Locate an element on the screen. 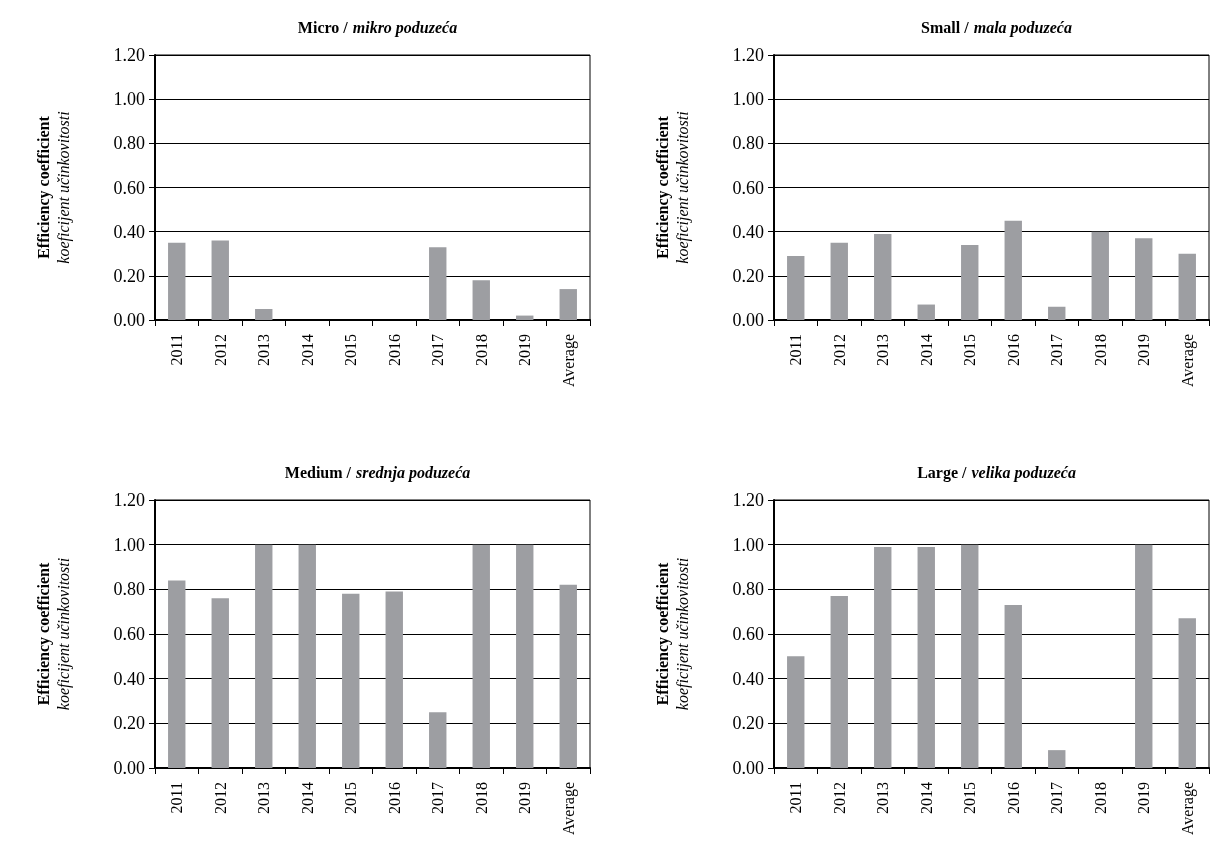 The image size is (1219, 864). chart-title: Large / velika poduzeća is located at coordinates (996, 472).